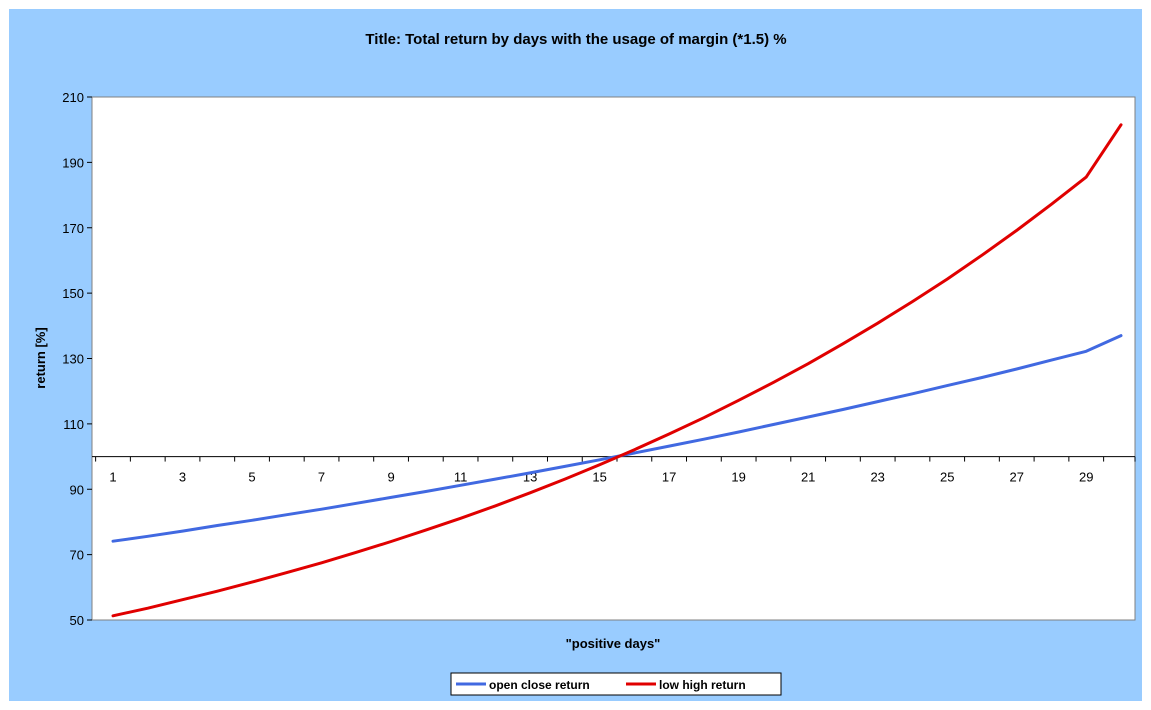 The image size is (1151, 710). What do you see at coordinates (947, 477) in the screenshot?
I see `x-tick-label: 25` at bounding box center [947, 477].